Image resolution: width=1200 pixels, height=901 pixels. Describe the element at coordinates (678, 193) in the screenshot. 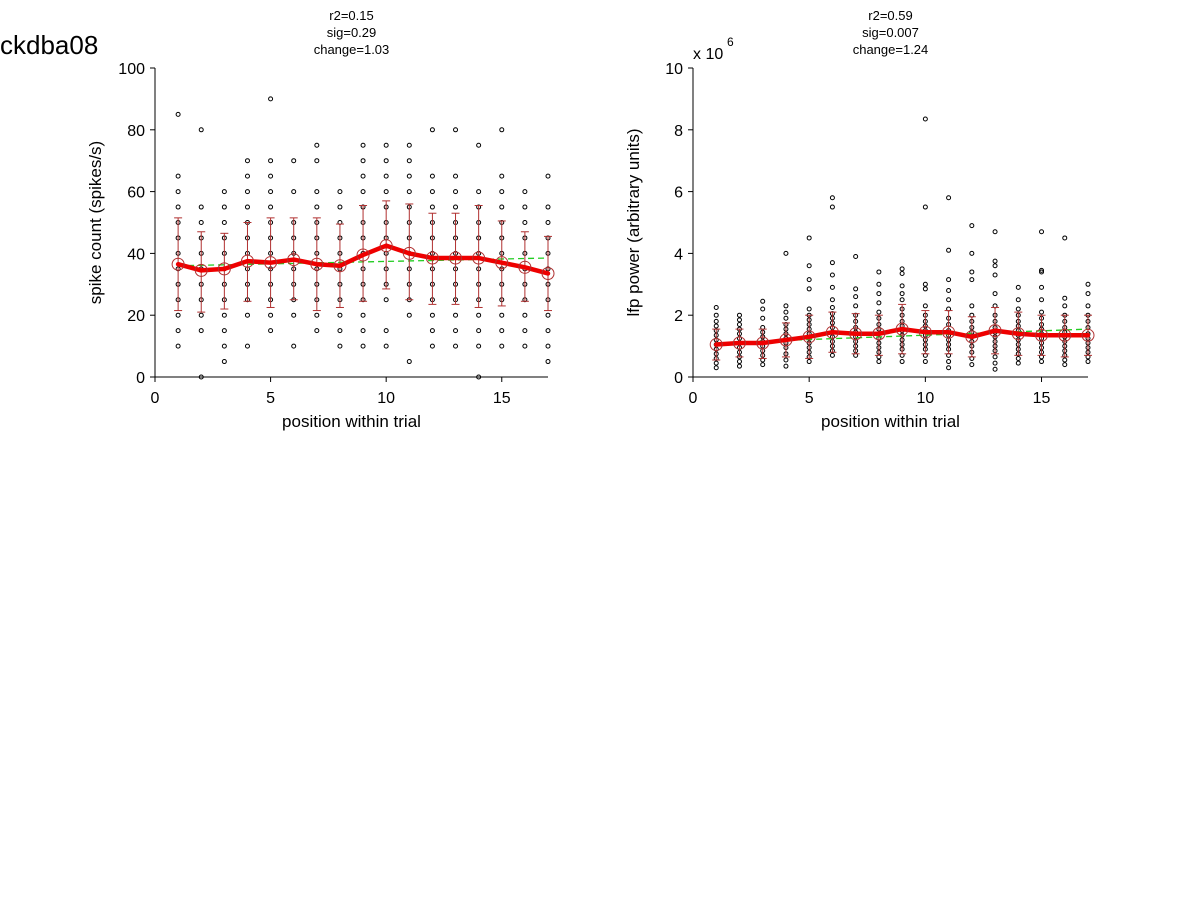

I see `y-tick-label: 6` at that location.